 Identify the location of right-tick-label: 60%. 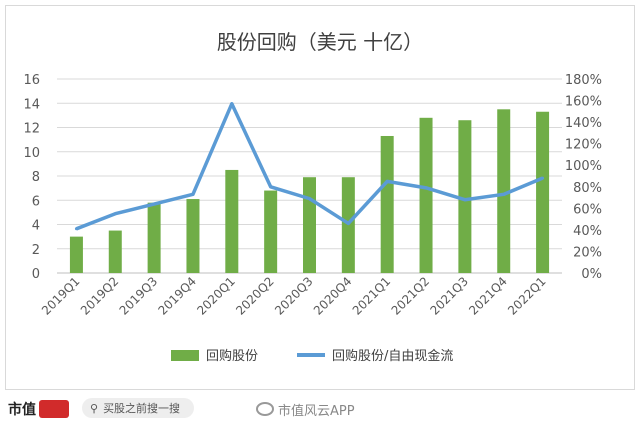
(587, 209).